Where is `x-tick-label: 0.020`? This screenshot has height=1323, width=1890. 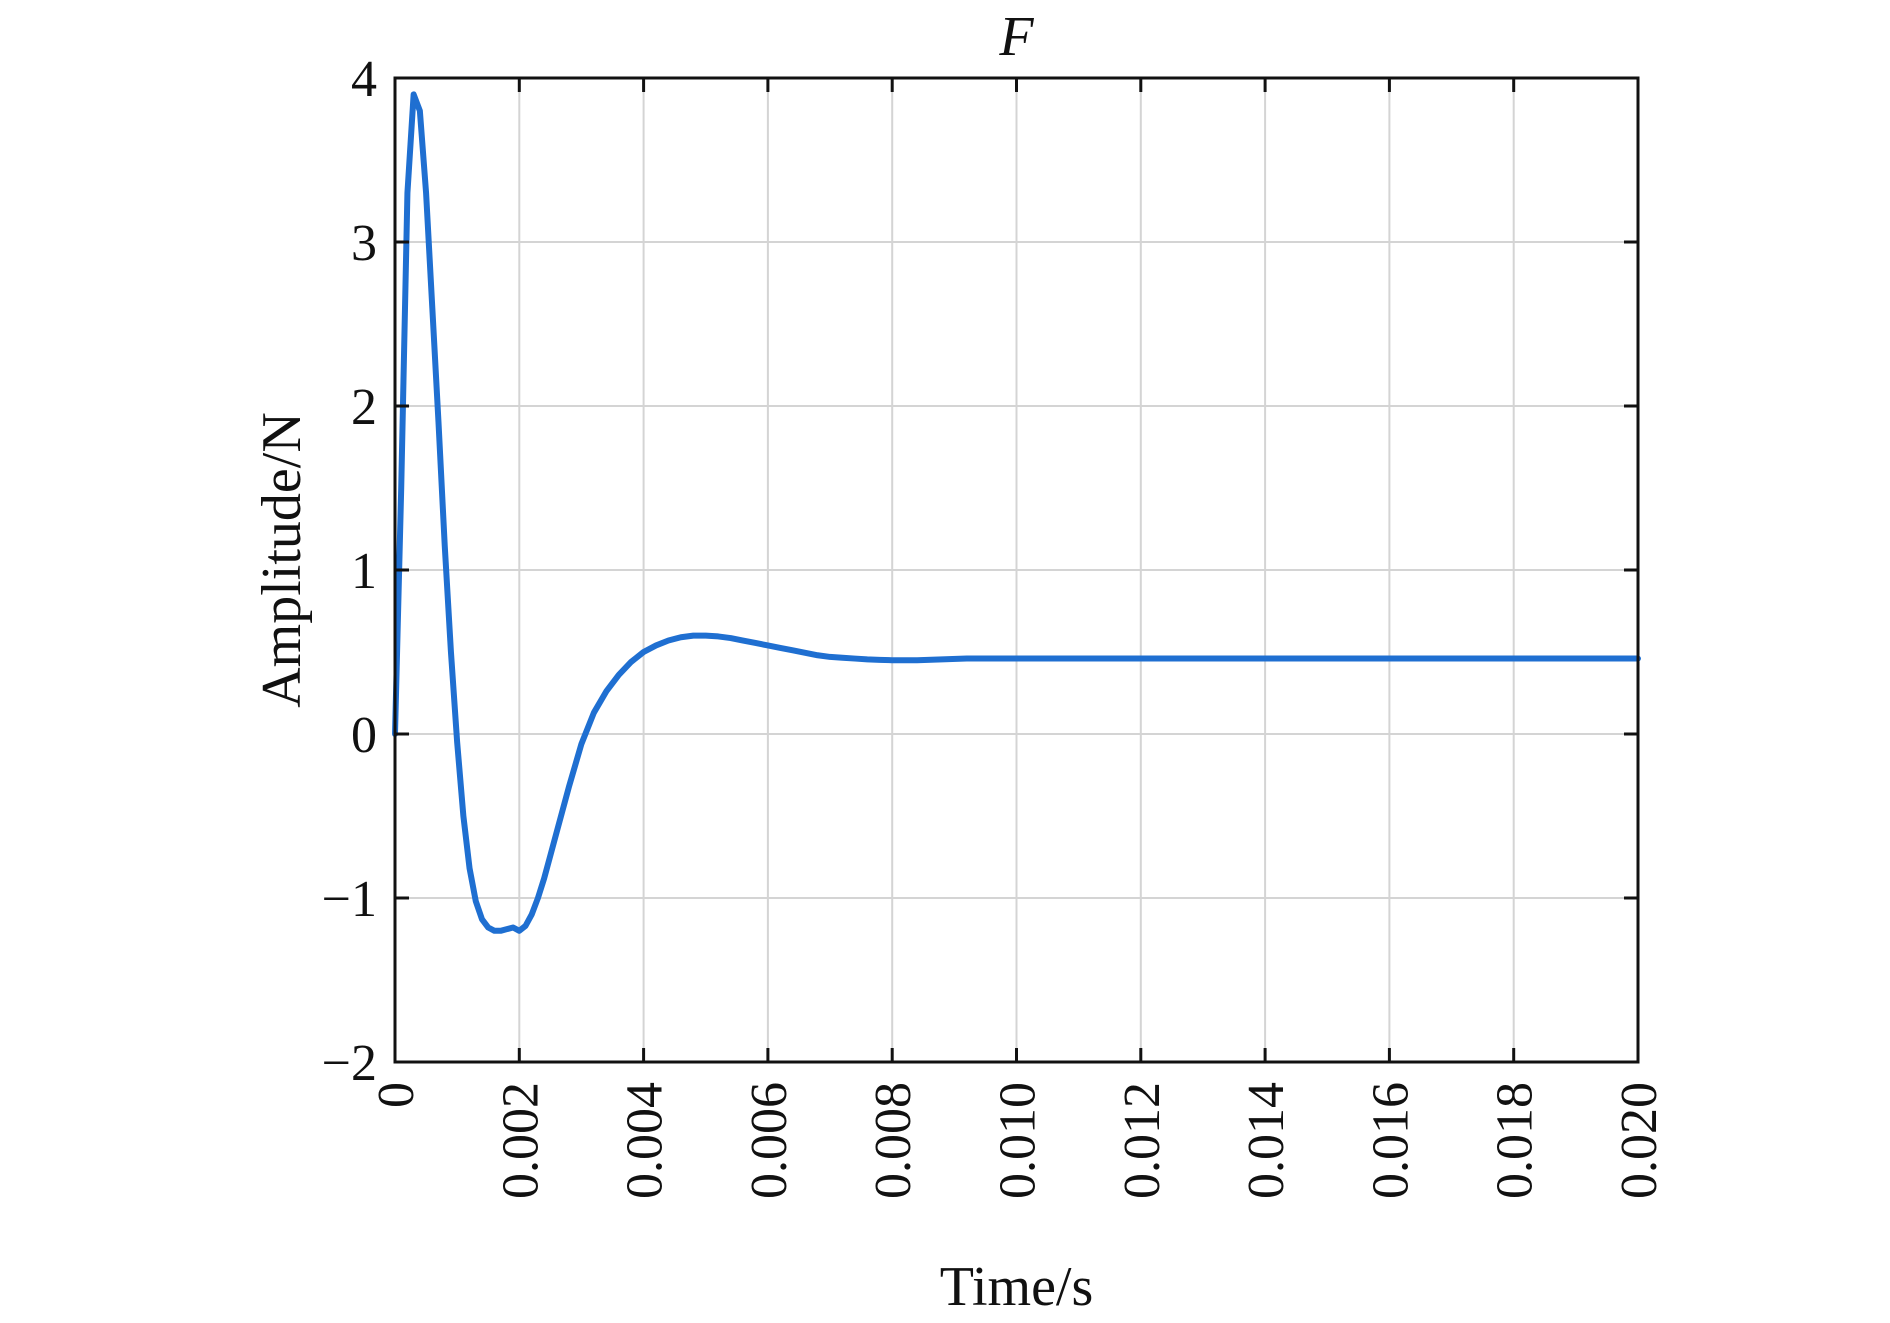
x-tick-label: 0.020 is located at coordinates (1639, 1140).